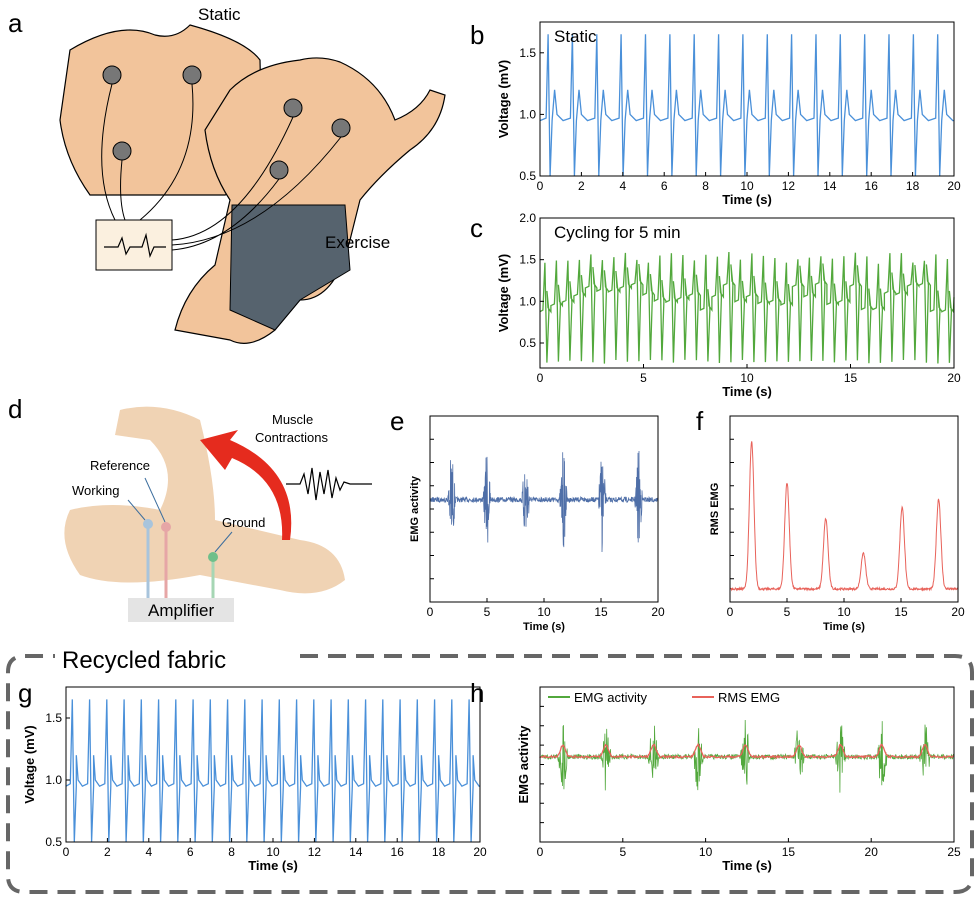 The height and width of the screenshot is (898, 980). I want to click on chart-annotation: Static, so click(575, 36).